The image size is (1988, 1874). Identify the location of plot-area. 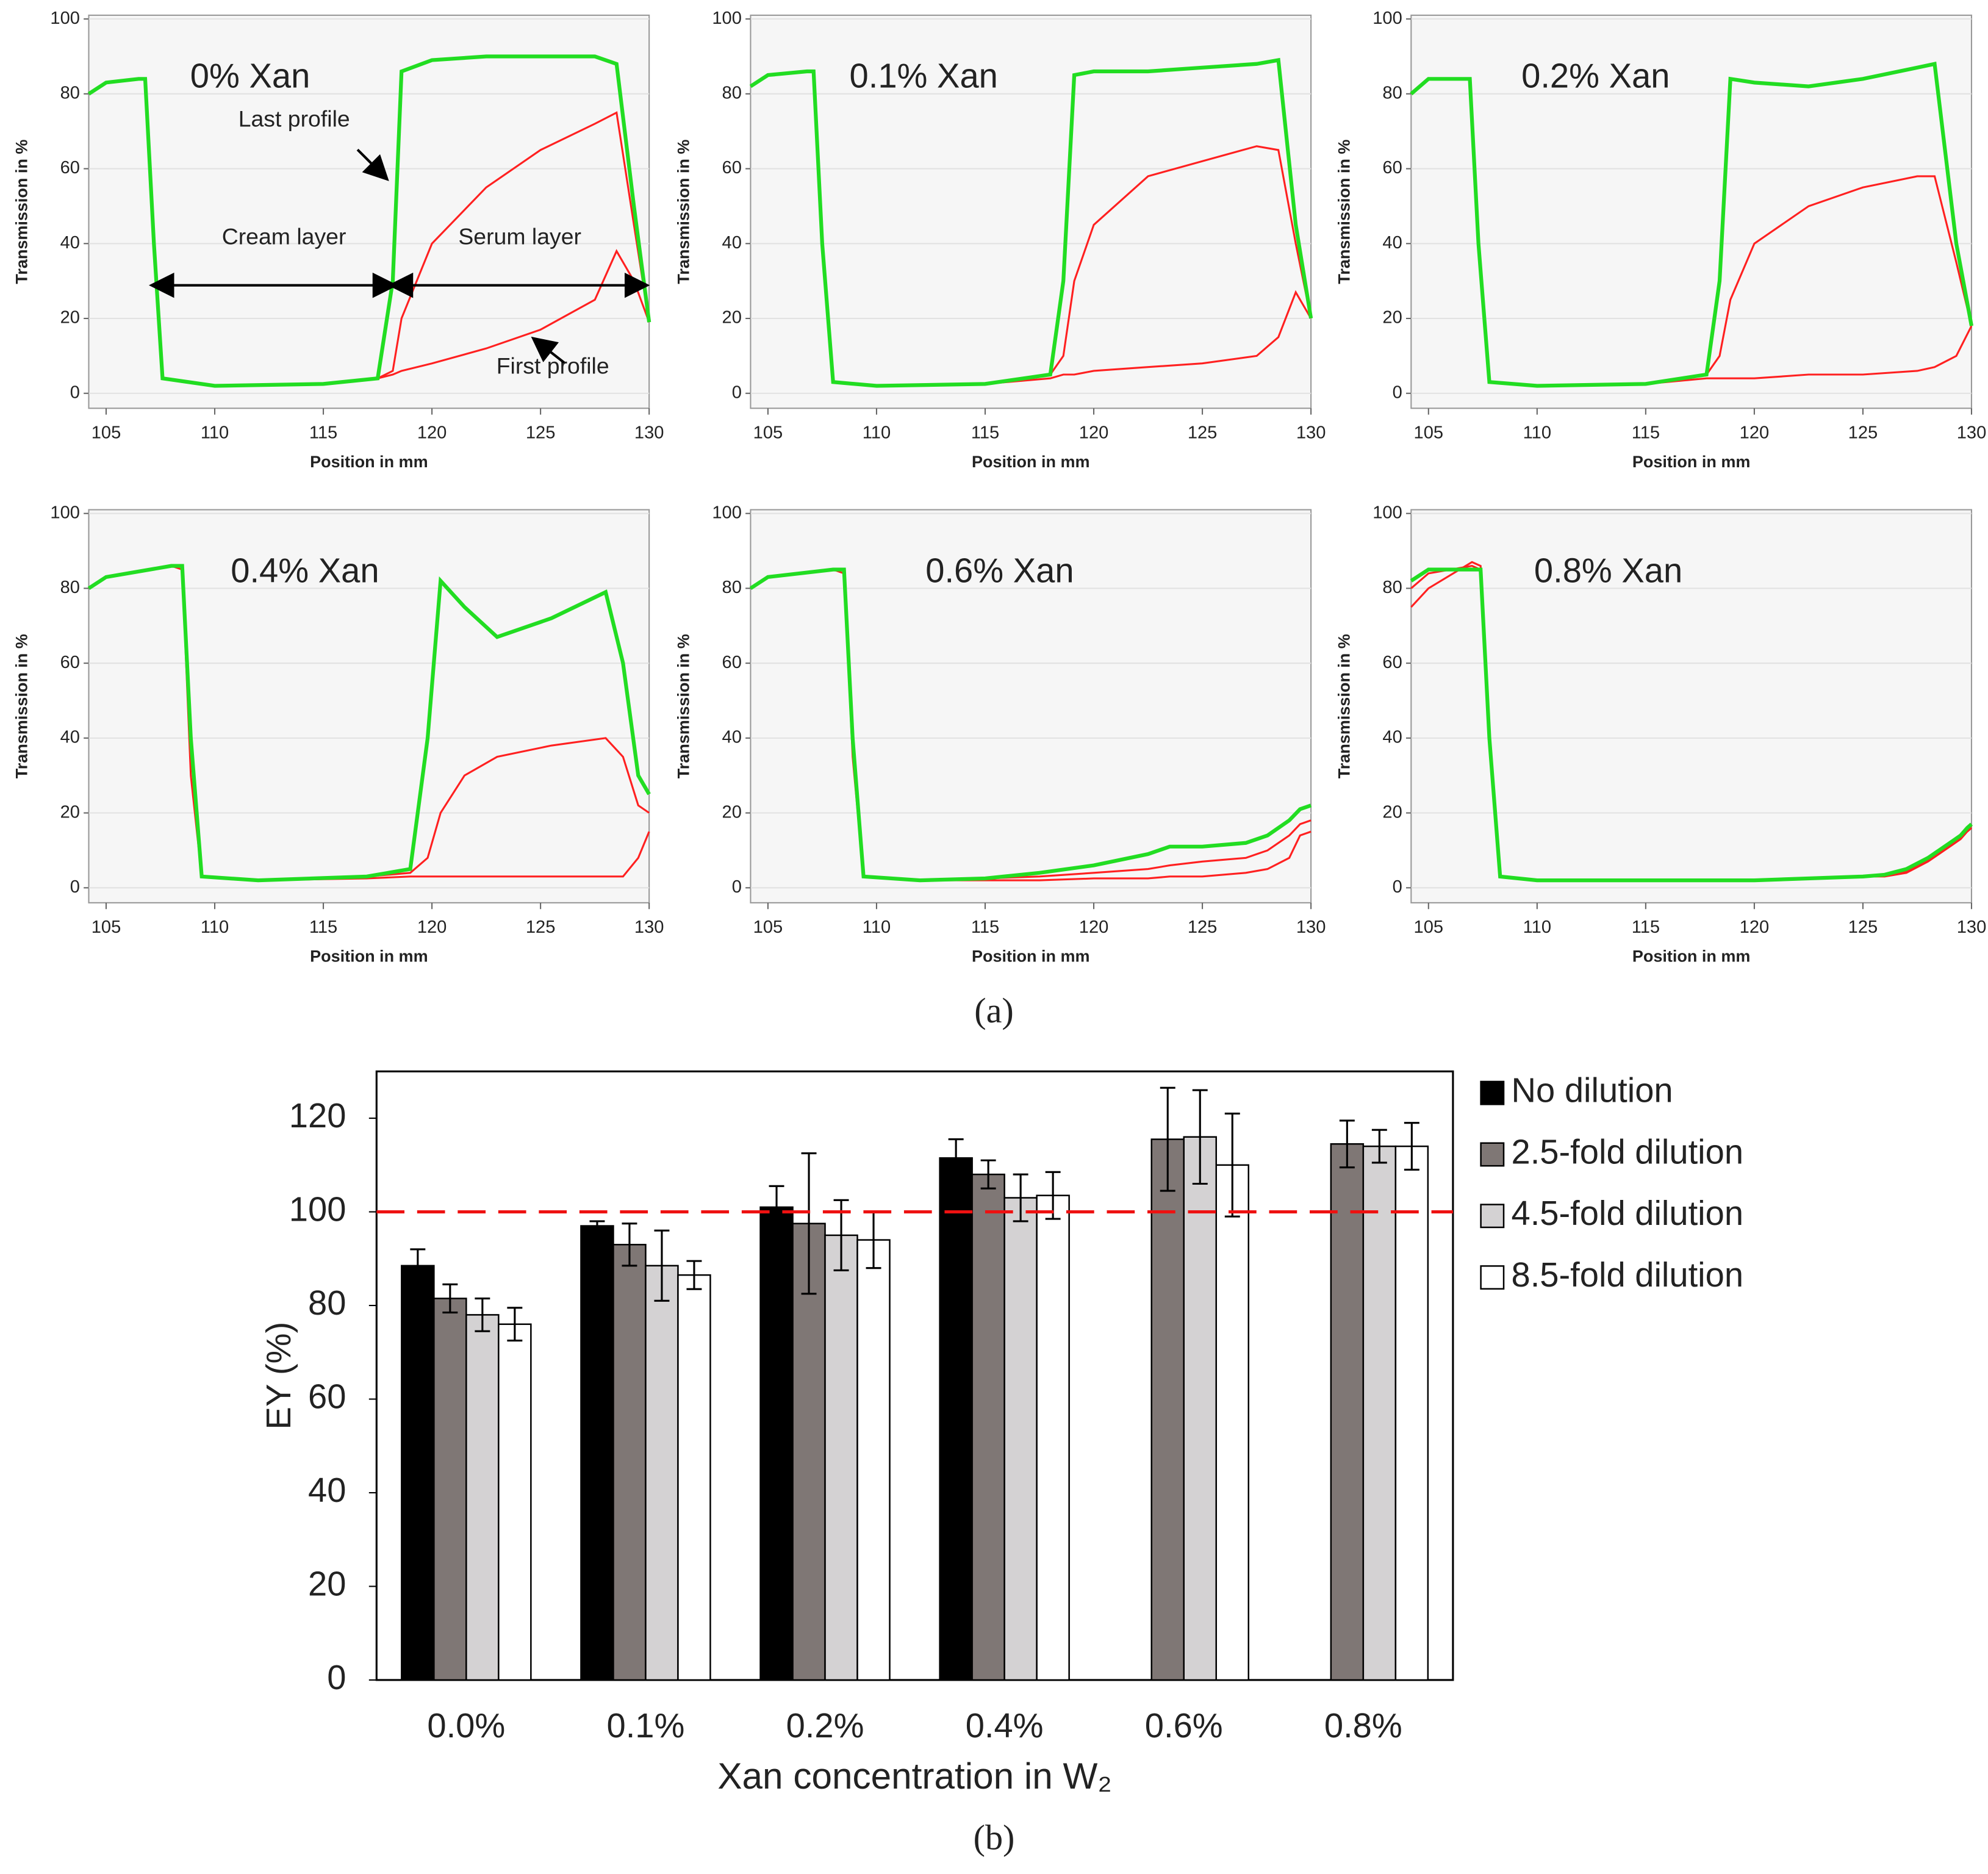
(1691, 211).